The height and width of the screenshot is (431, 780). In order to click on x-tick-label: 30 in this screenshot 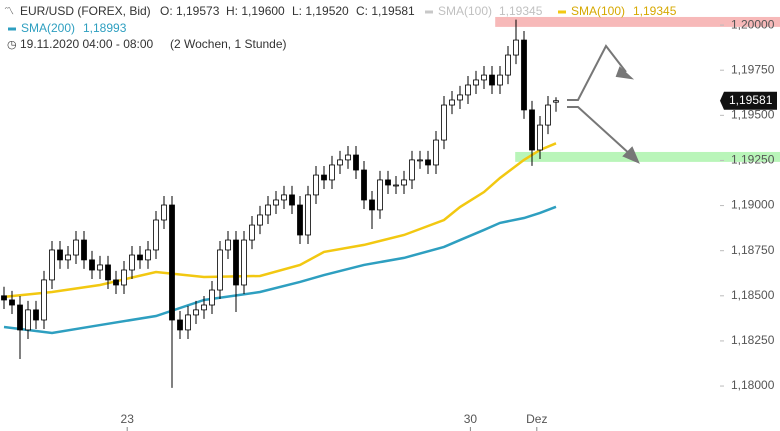, I will do `click(471, 419)`.